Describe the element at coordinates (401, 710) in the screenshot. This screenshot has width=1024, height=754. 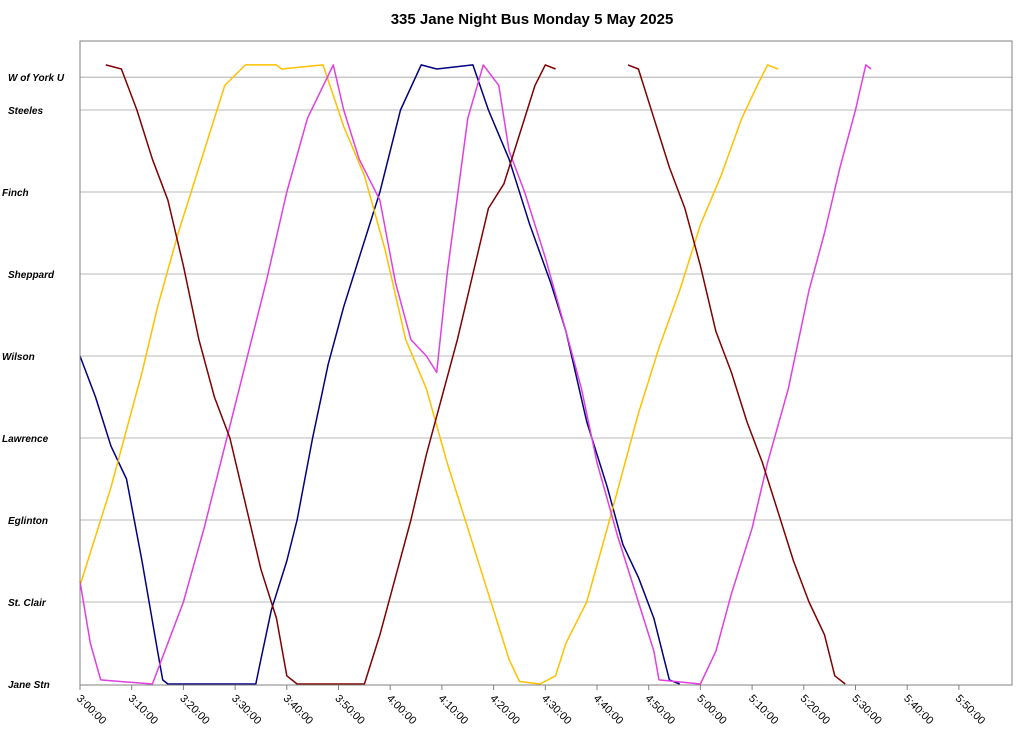
I see `x-tick-label: 4:00:00` at that location.